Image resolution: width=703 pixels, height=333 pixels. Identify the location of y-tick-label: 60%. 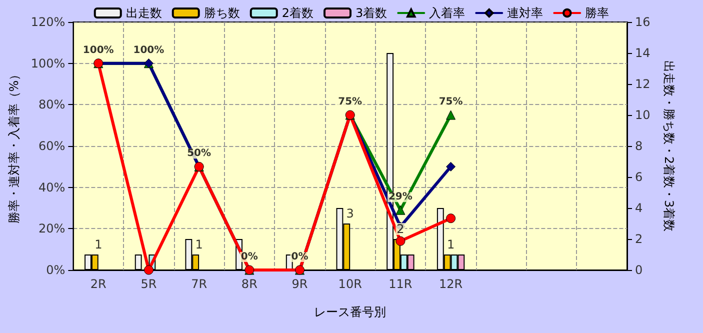
(52, 146).